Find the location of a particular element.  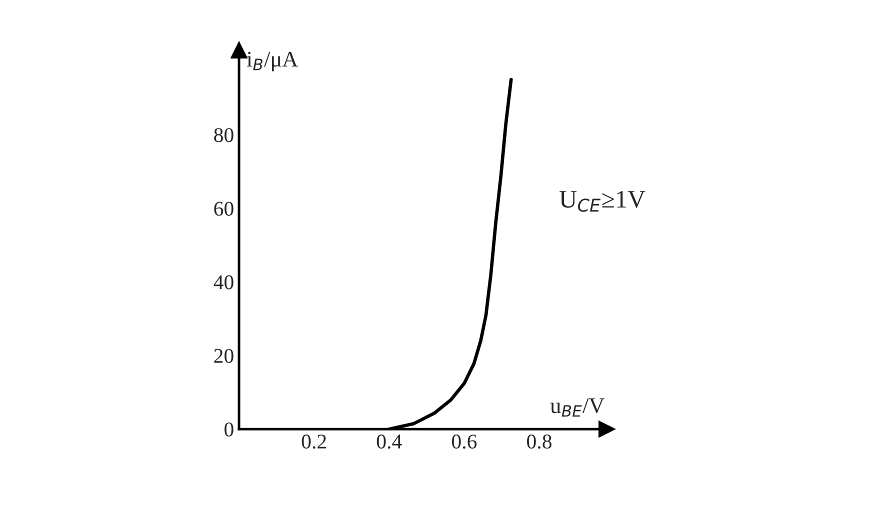

x-tick-label: 0.2 is located at coordinates (314, 441).